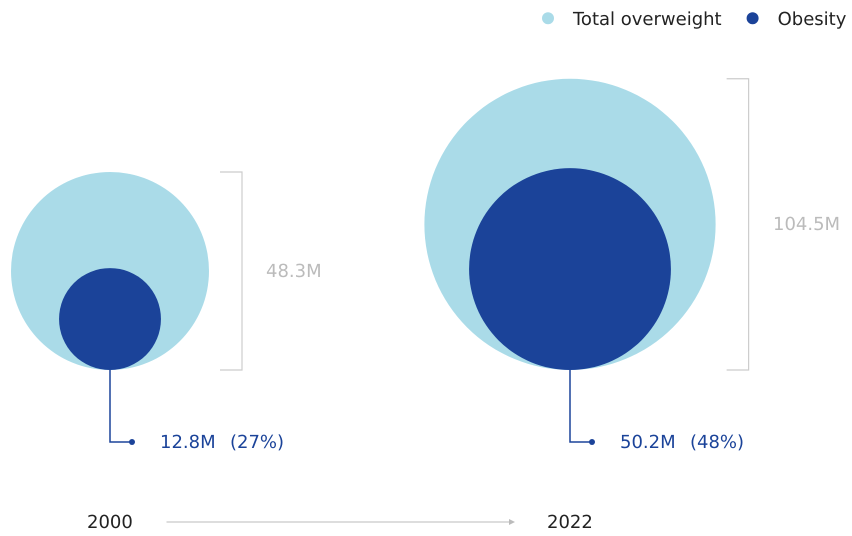 The image size is (852, 536). Describe the element at coordinates (110, 522) in the screenshot. I see `category-label: 2000` at that location.